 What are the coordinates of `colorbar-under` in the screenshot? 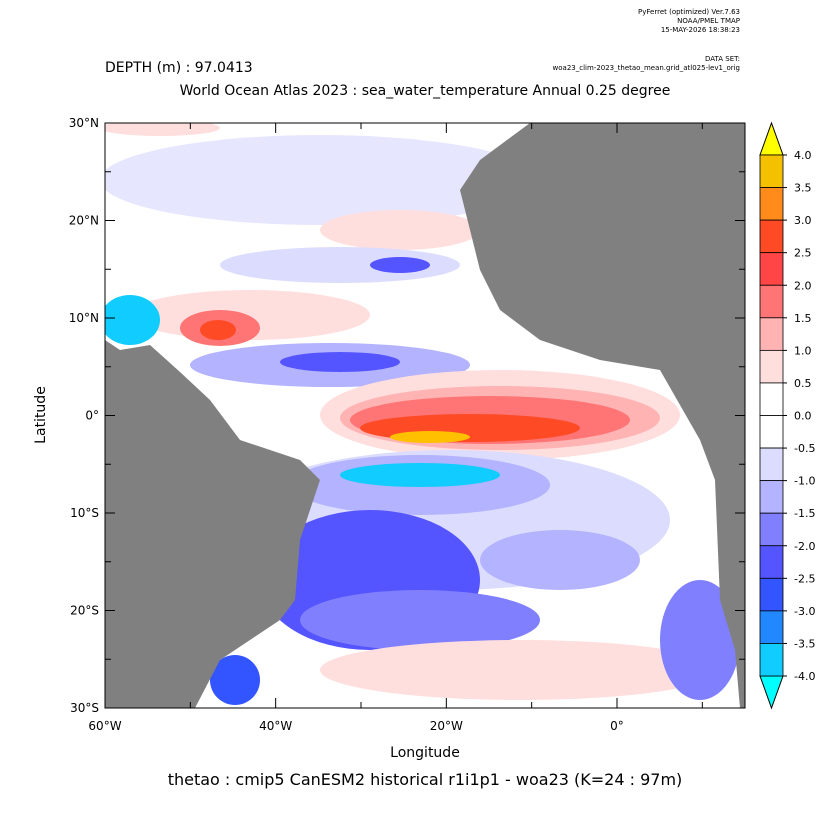 It's located at (771, 692).